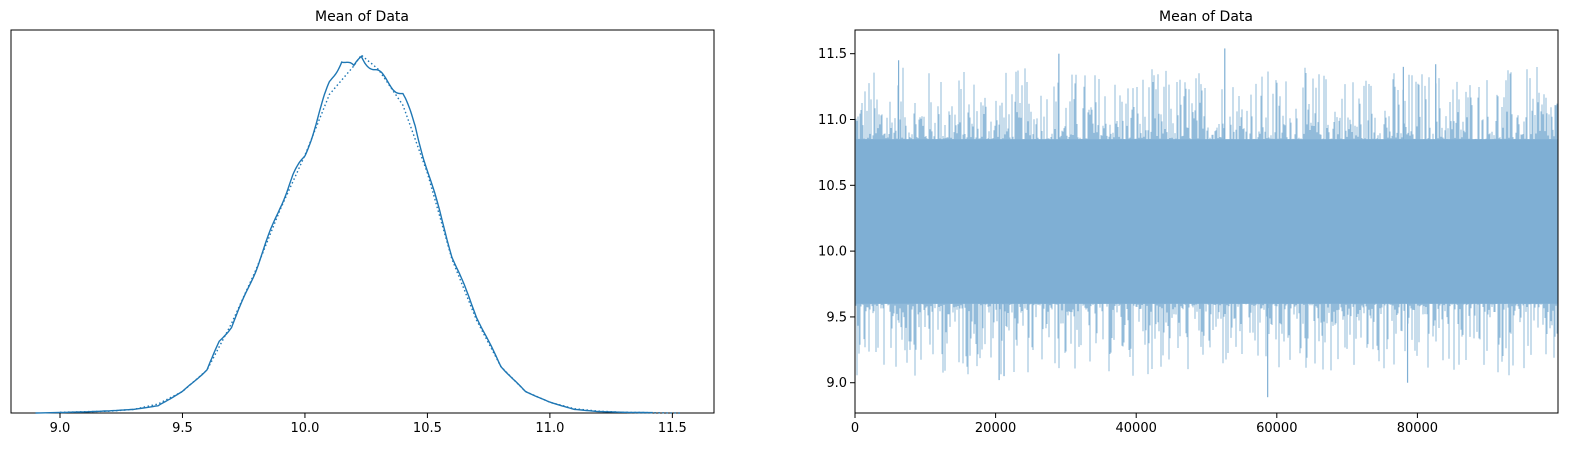 This screenshot has height=449, width=1569. I want to click on trace-y-tick-label: 10.5, so click(832, 186).